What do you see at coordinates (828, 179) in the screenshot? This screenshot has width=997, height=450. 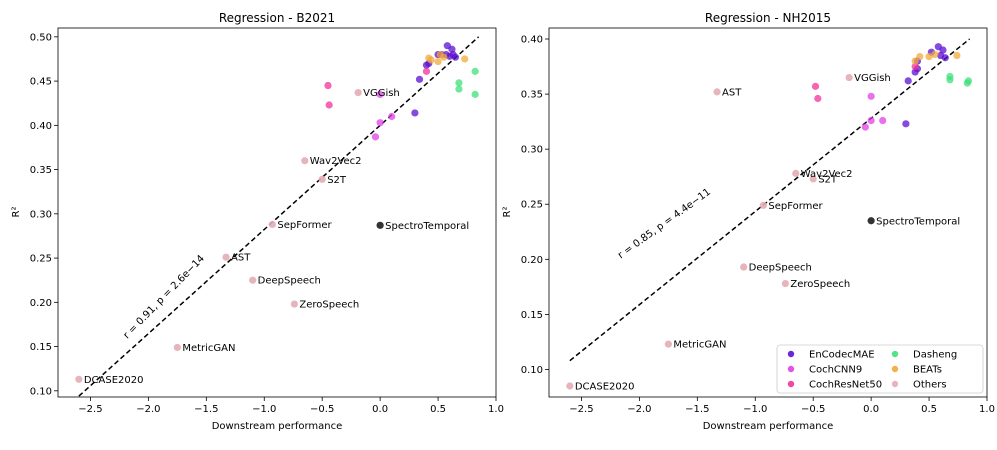 I see `point-label: S2T` at bounding box center [828, 179].